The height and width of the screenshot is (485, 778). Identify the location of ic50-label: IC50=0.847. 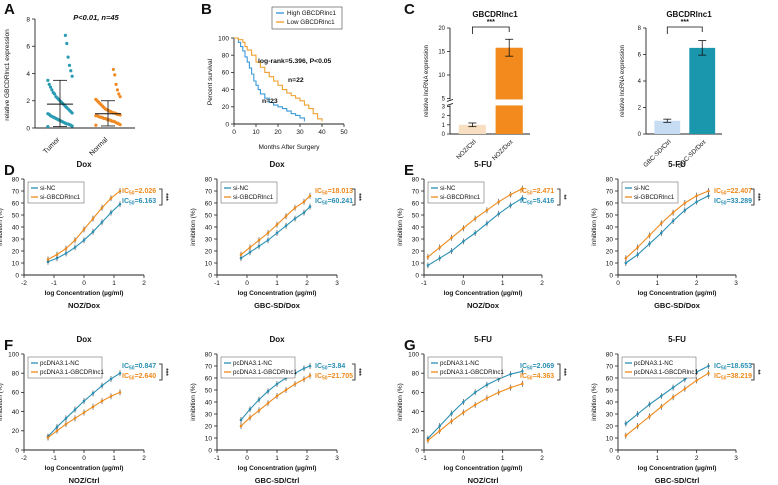
(139, 367).